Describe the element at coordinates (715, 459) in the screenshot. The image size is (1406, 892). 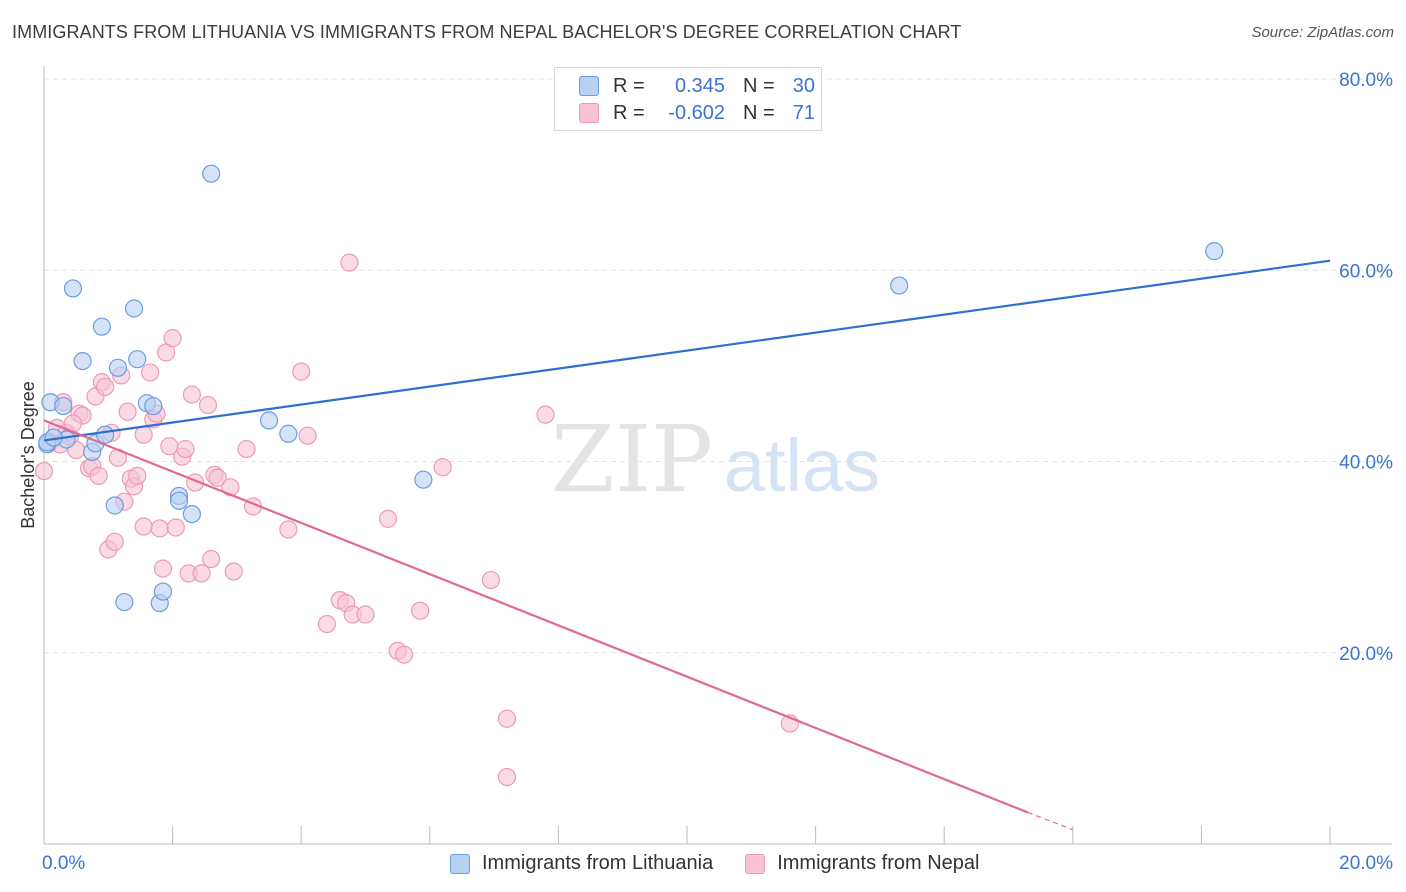
I see `watermark: ZIP atlas` at that location.